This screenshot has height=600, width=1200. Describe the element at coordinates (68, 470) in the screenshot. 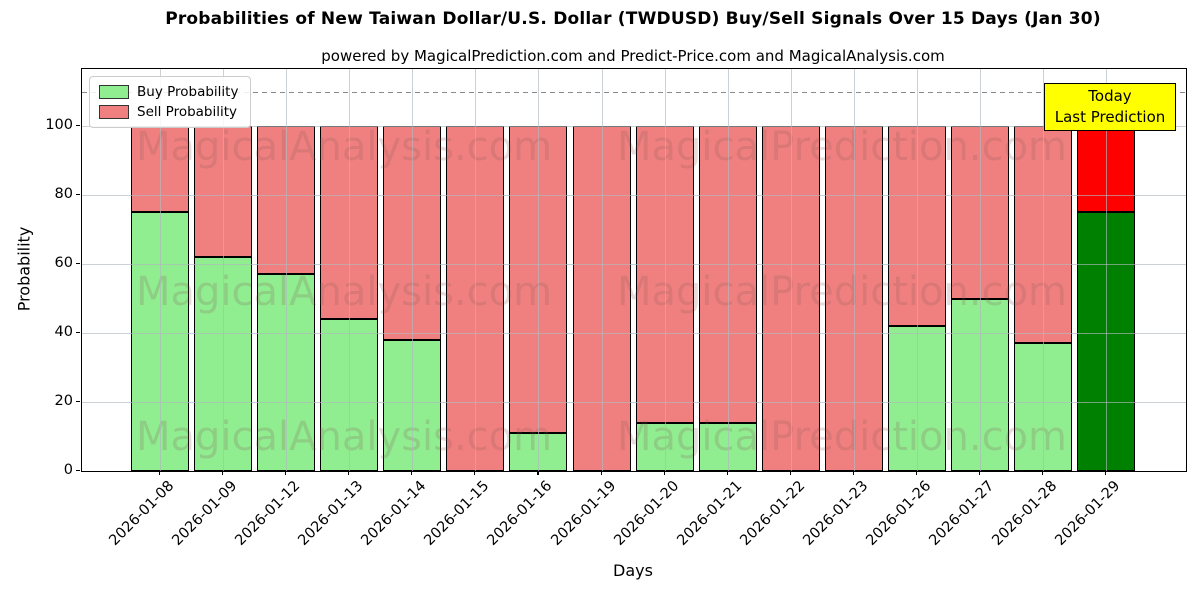

I see `y-tick-label: 0` at that location.